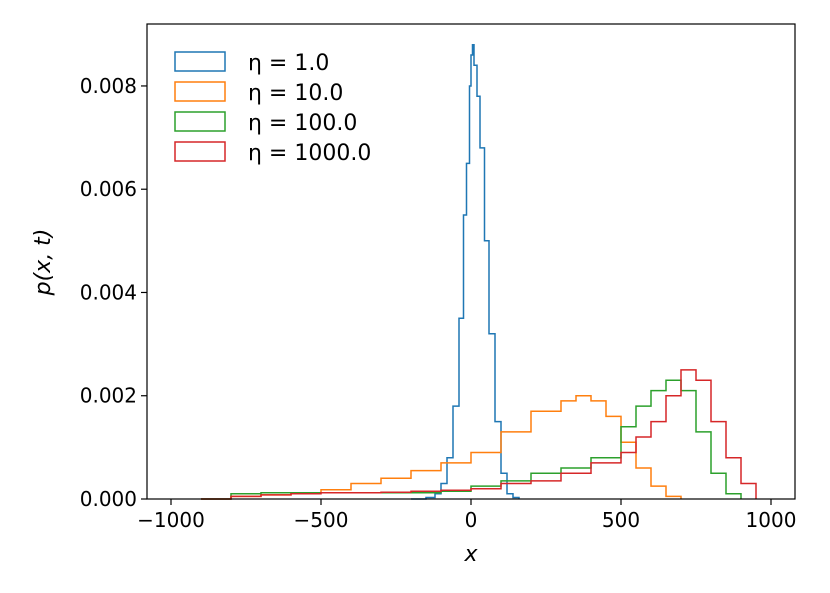 This screenshot has height=593, width=830. Describe the element at coordinates (108, 189) in the screenshot. I see `y-tick-label: 0.006` at that location.